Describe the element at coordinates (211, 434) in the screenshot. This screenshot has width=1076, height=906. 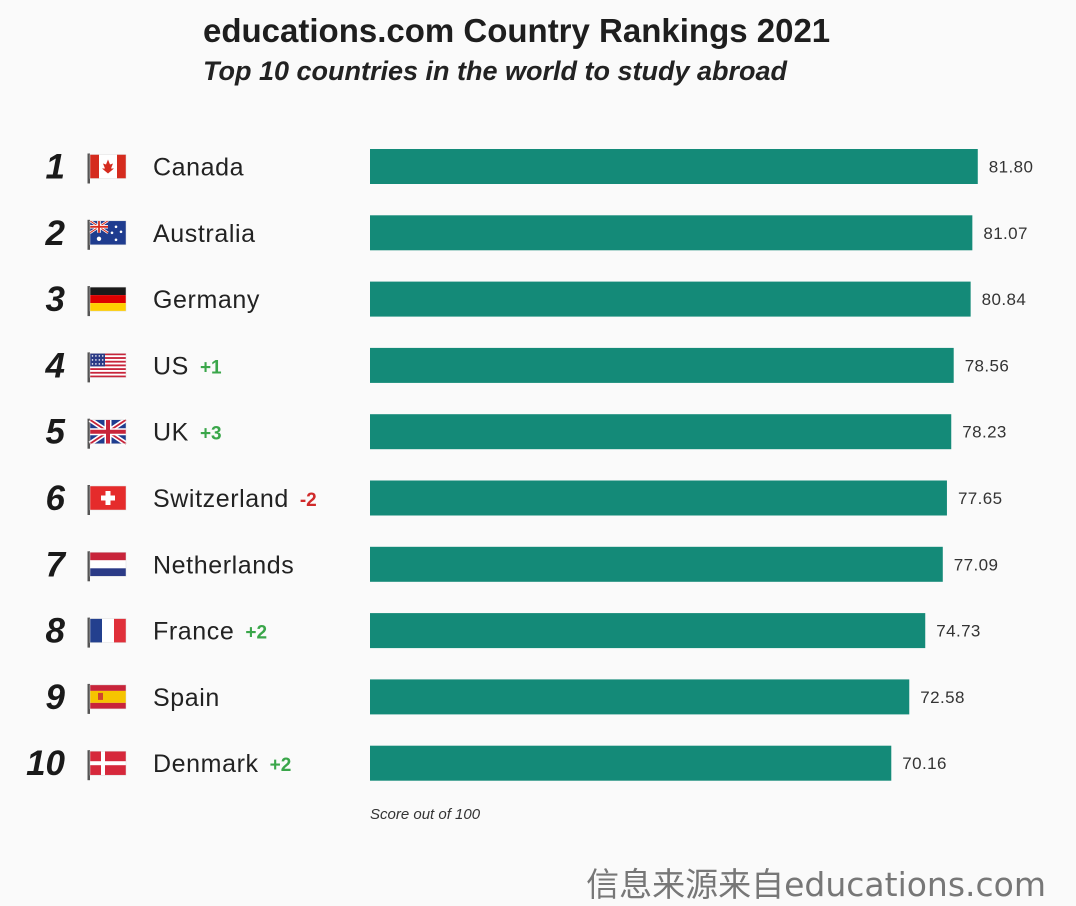
I see `rank-change-label: +3` at that location.